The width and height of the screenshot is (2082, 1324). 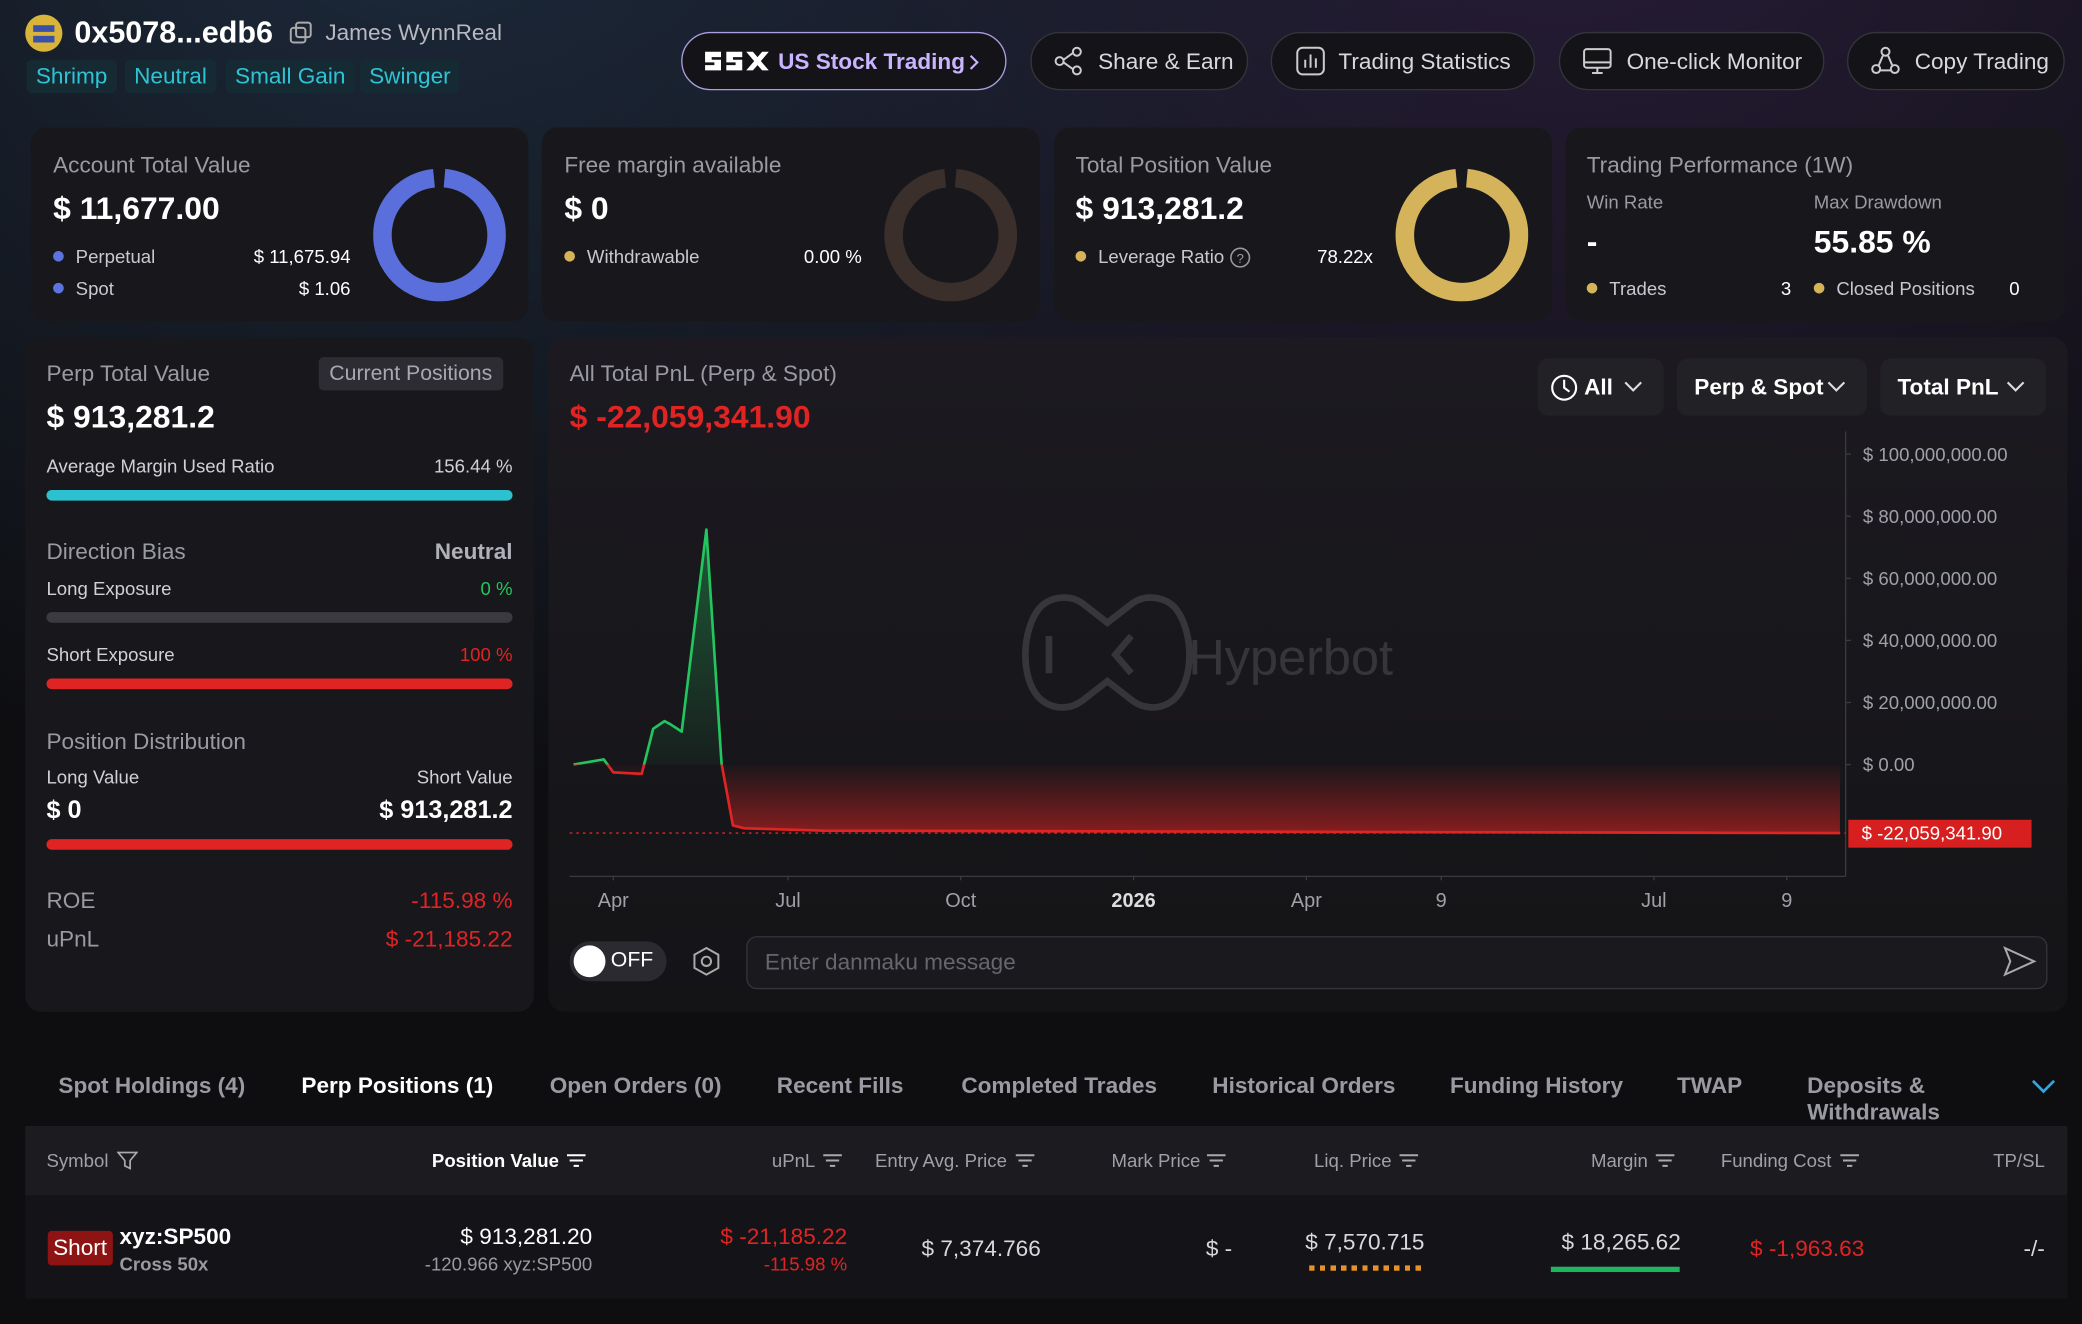 I want to click on monitor-button: One-click Monitor, so click(x=1691, y=61).